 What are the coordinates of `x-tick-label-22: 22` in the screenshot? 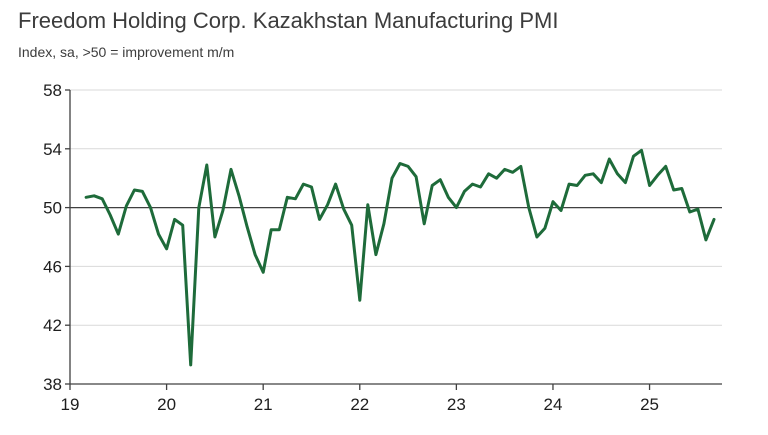 It's located at (359, 404).